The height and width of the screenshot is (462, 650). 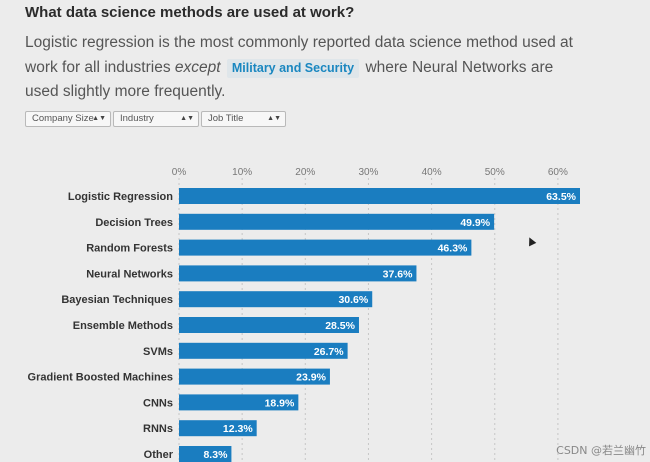 I want to click on value-label: 26.7%, so click(x=329, y=352).